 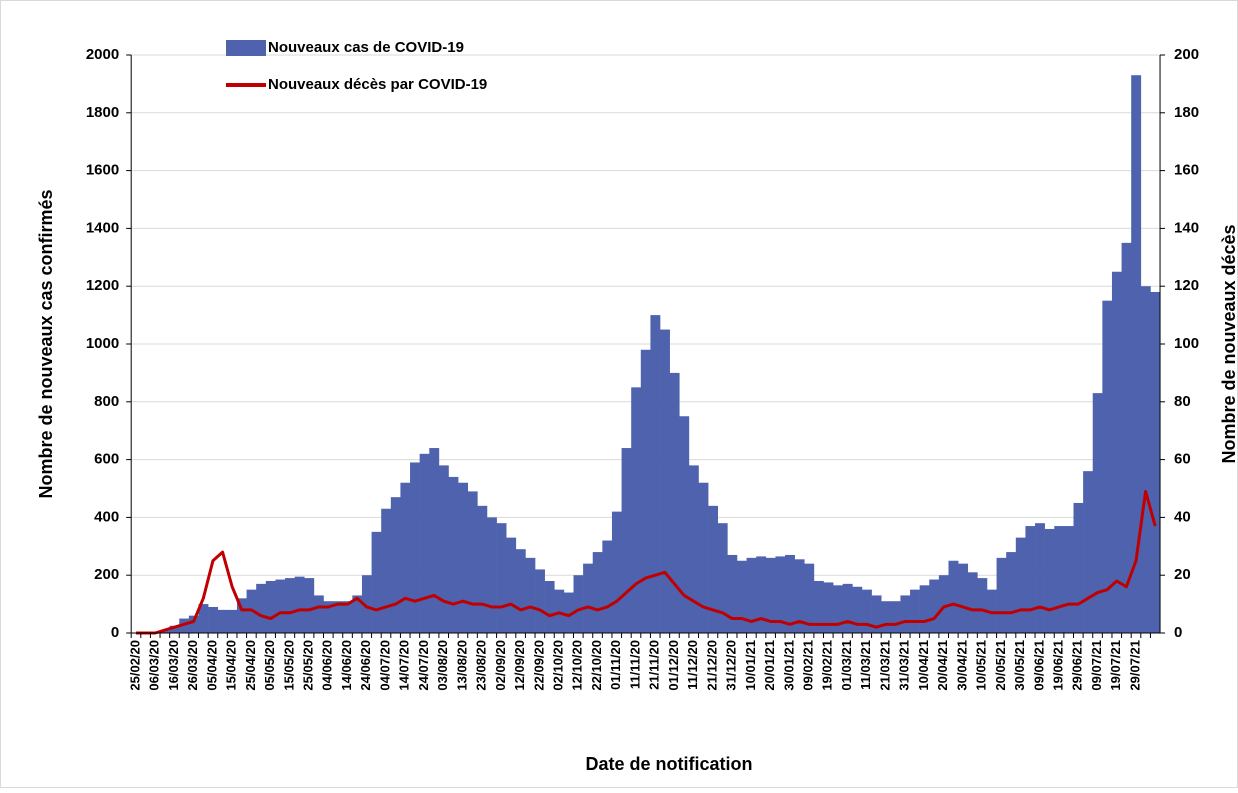 I want to click on x-tick-label: 01/03/21, so click(x=846, y=665).